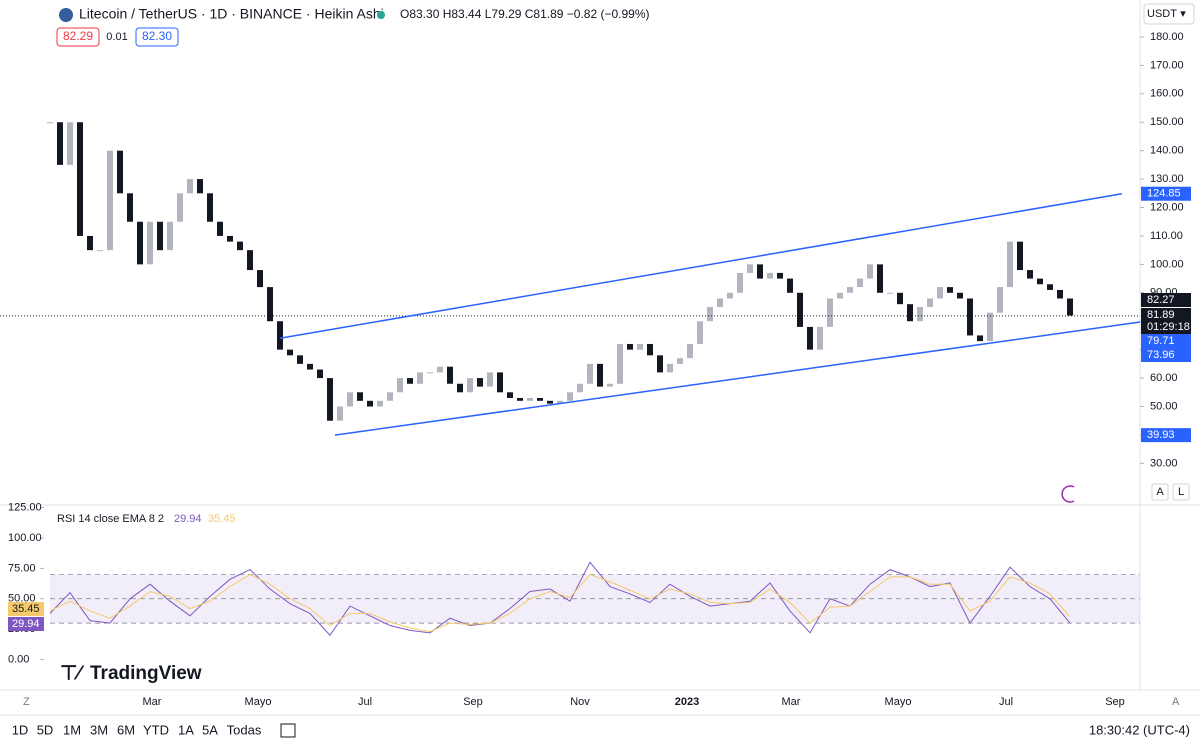 The height and width of the screenshot is (750, 1200). Describe the element at coordinates (152, 702) in the screenshot. I see `x-tick-label: Mar` at that location.